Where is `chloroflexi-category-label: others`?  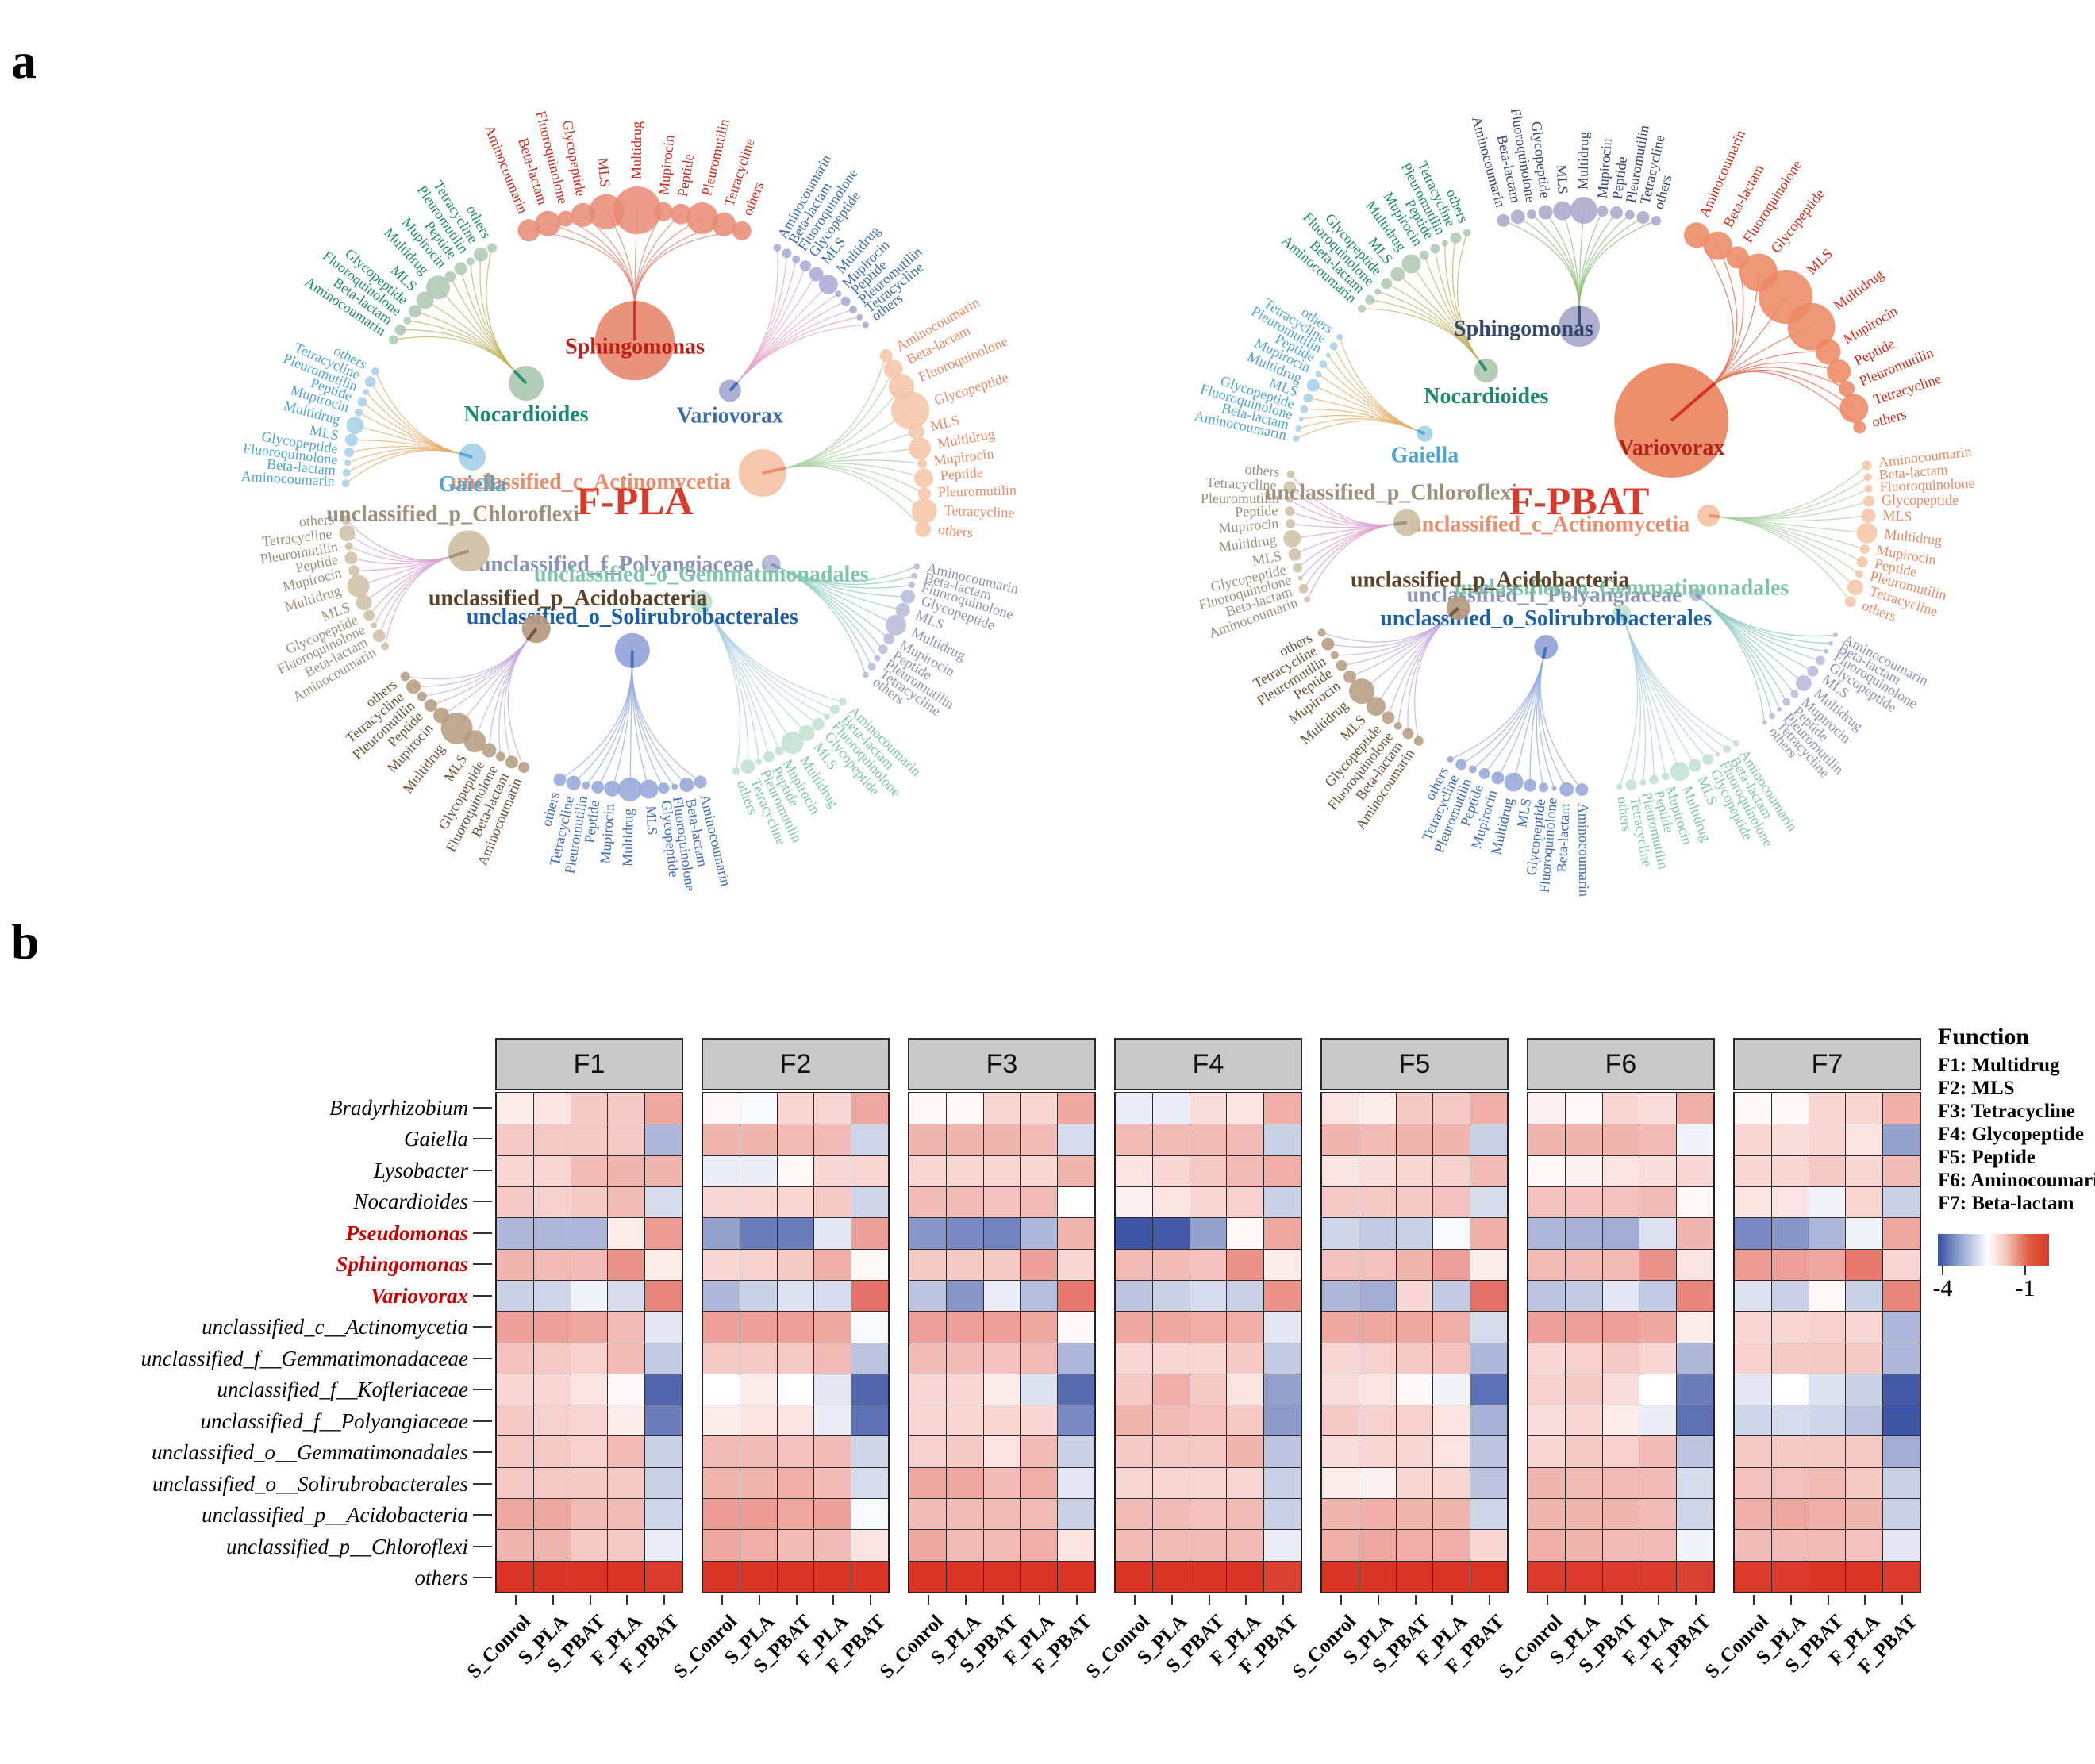 chloroflexi-category-label: others is located at coordinates (316, 520).